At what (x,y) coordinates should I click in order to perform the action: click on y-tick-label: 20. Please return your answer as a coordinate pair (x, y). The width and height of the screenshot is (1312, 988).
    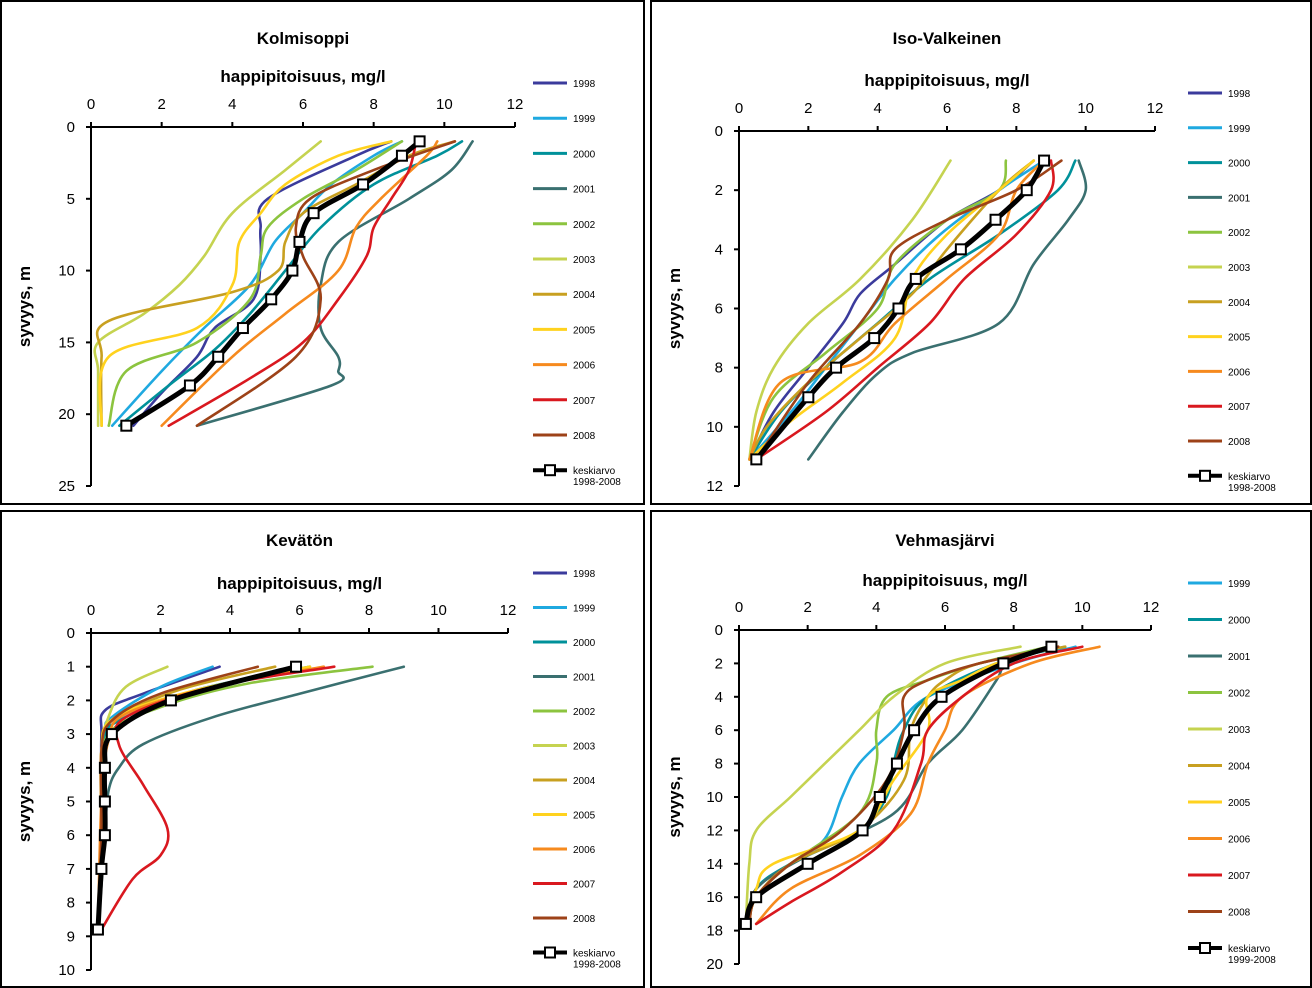
    Looking at the image, I should click on (66, 414).